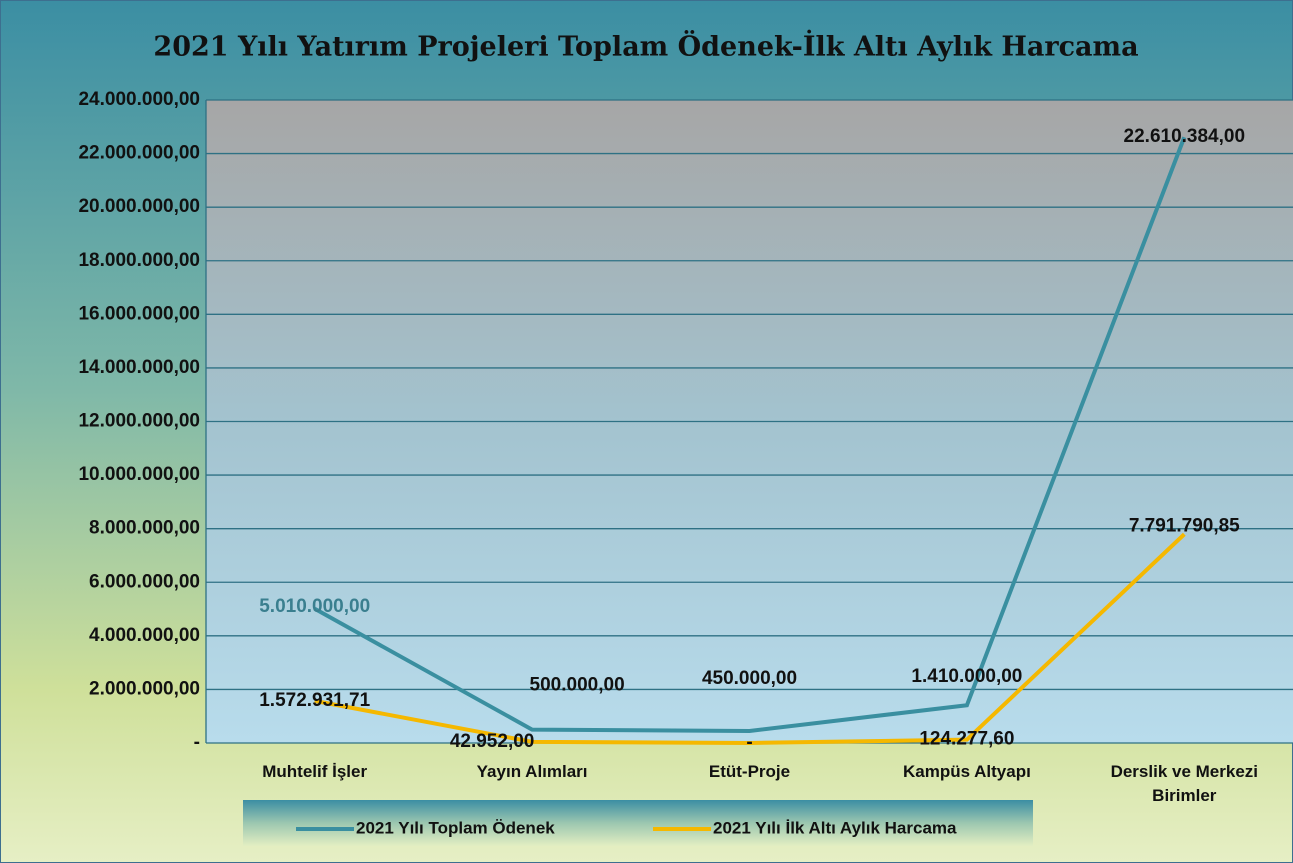 The image size is (1293, 863). I want to click on x-tick-label: Derslik ve Merkezi Birimler, so click(1184, 783).